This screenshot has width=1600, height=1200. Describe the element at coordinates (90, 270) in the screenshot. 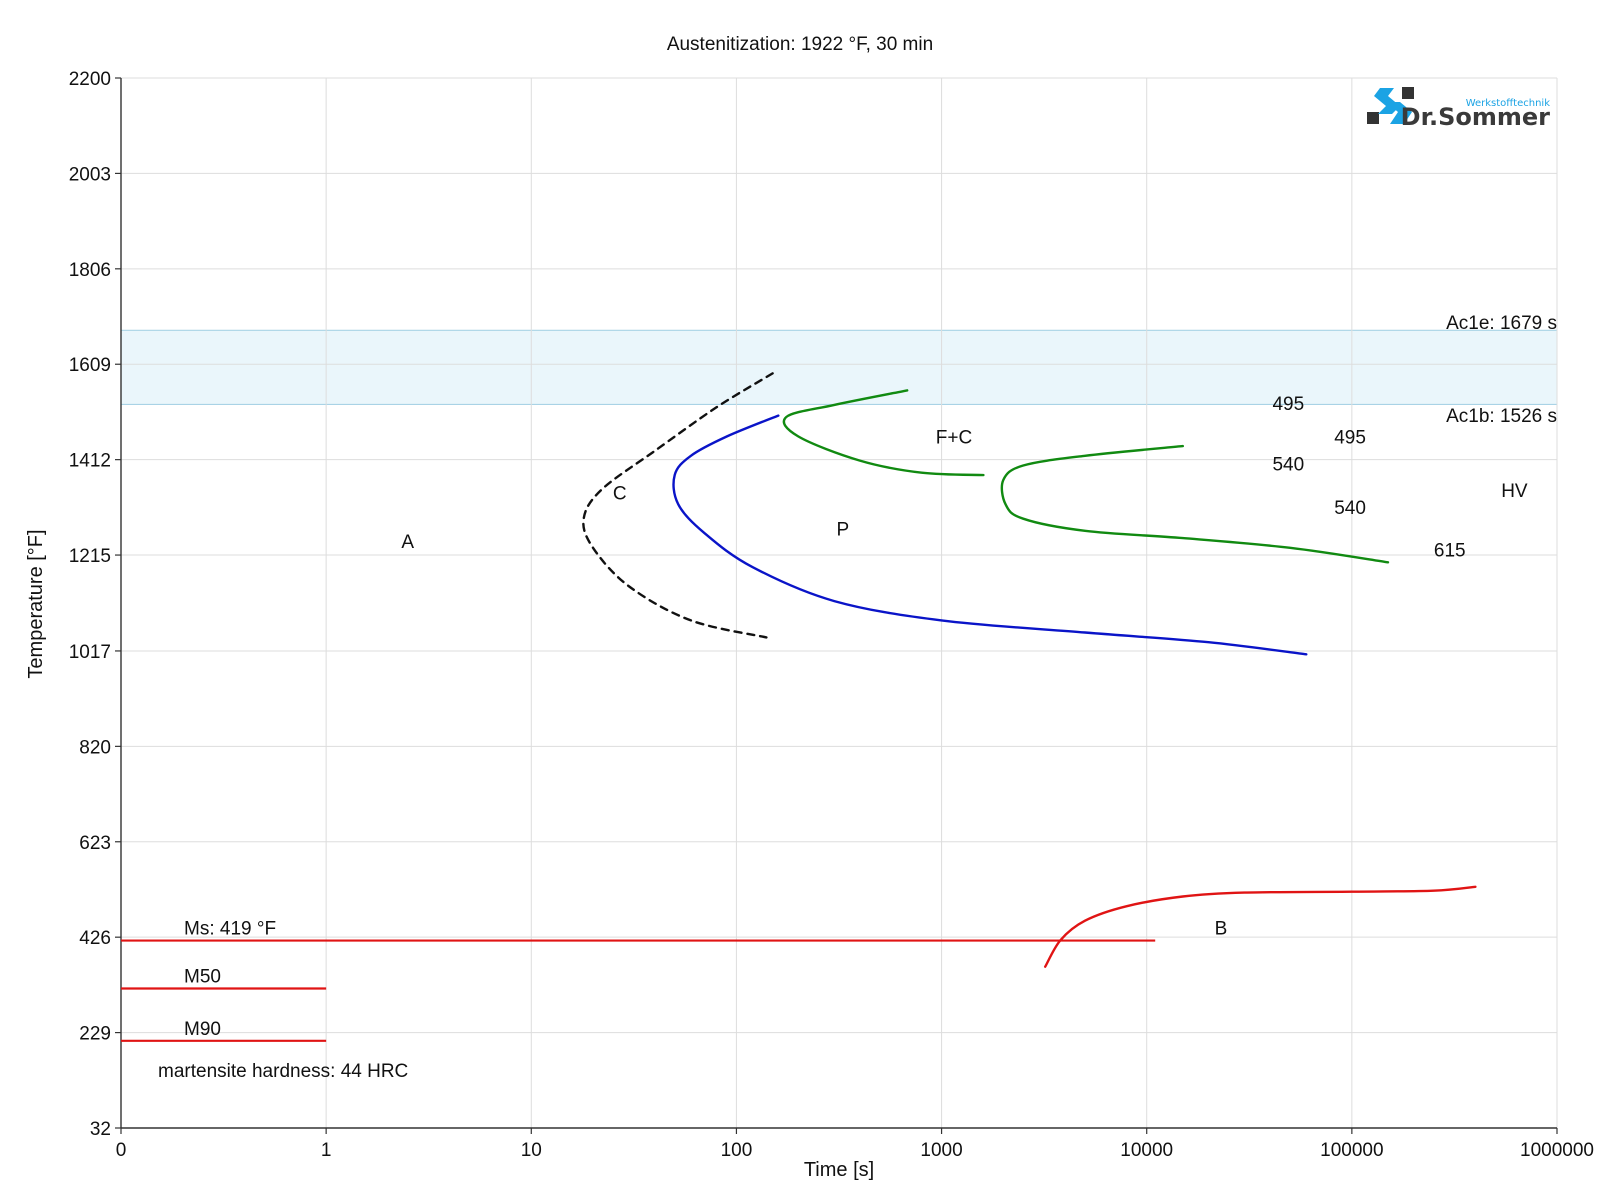

I see `y-tick-label: 1806` at that location.